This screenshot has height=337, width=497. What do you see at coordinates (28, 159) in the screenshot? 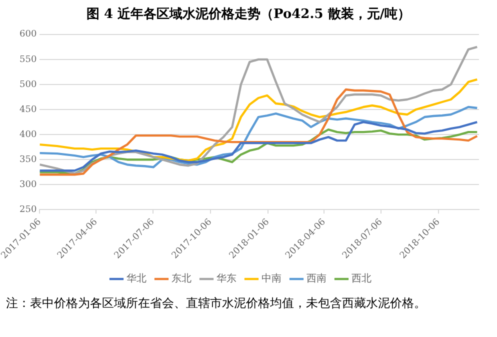
I see `y-tick-label: 350` at bounding box center [28, 159].